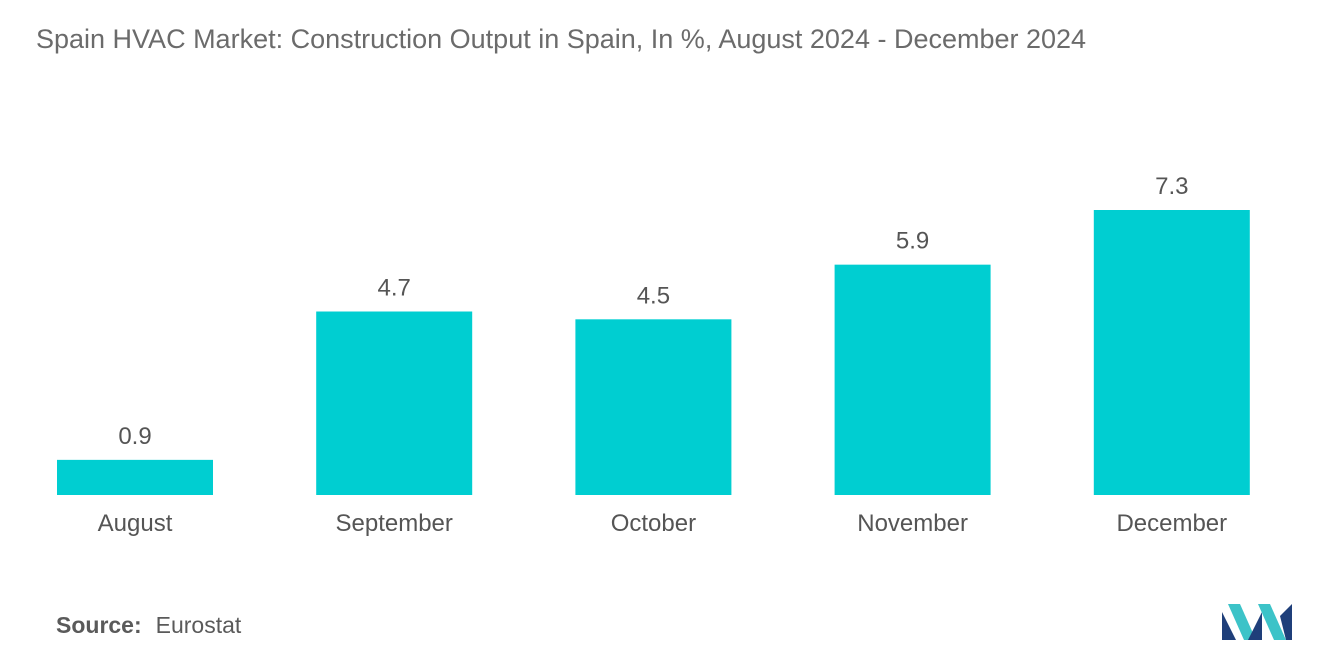 This screenshot has height=665, width=1320. Describe the element at coordinates (148, 625) in the screenshot. I see `source-note: Source: Eurostat` at that location.